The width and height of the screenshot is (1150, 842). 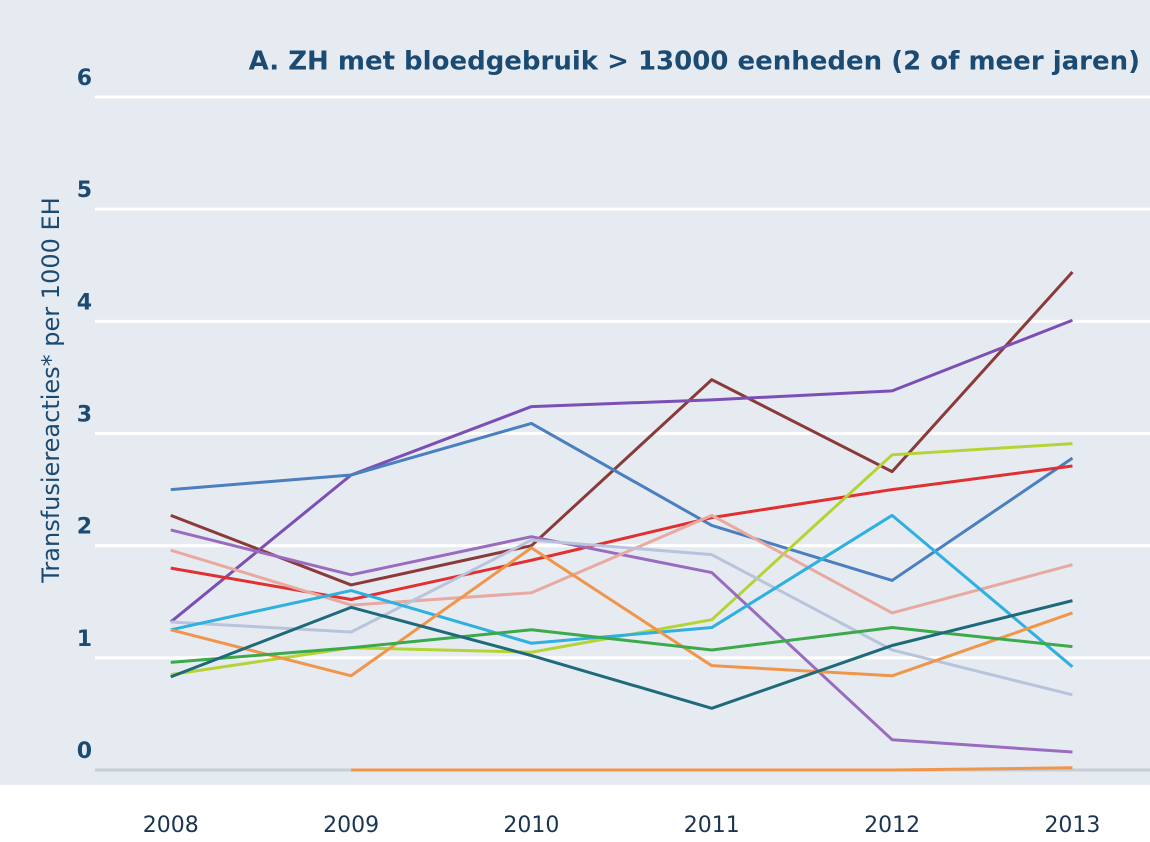 I want to click on x-tick-label: 2010, so click(x=531, y=825).